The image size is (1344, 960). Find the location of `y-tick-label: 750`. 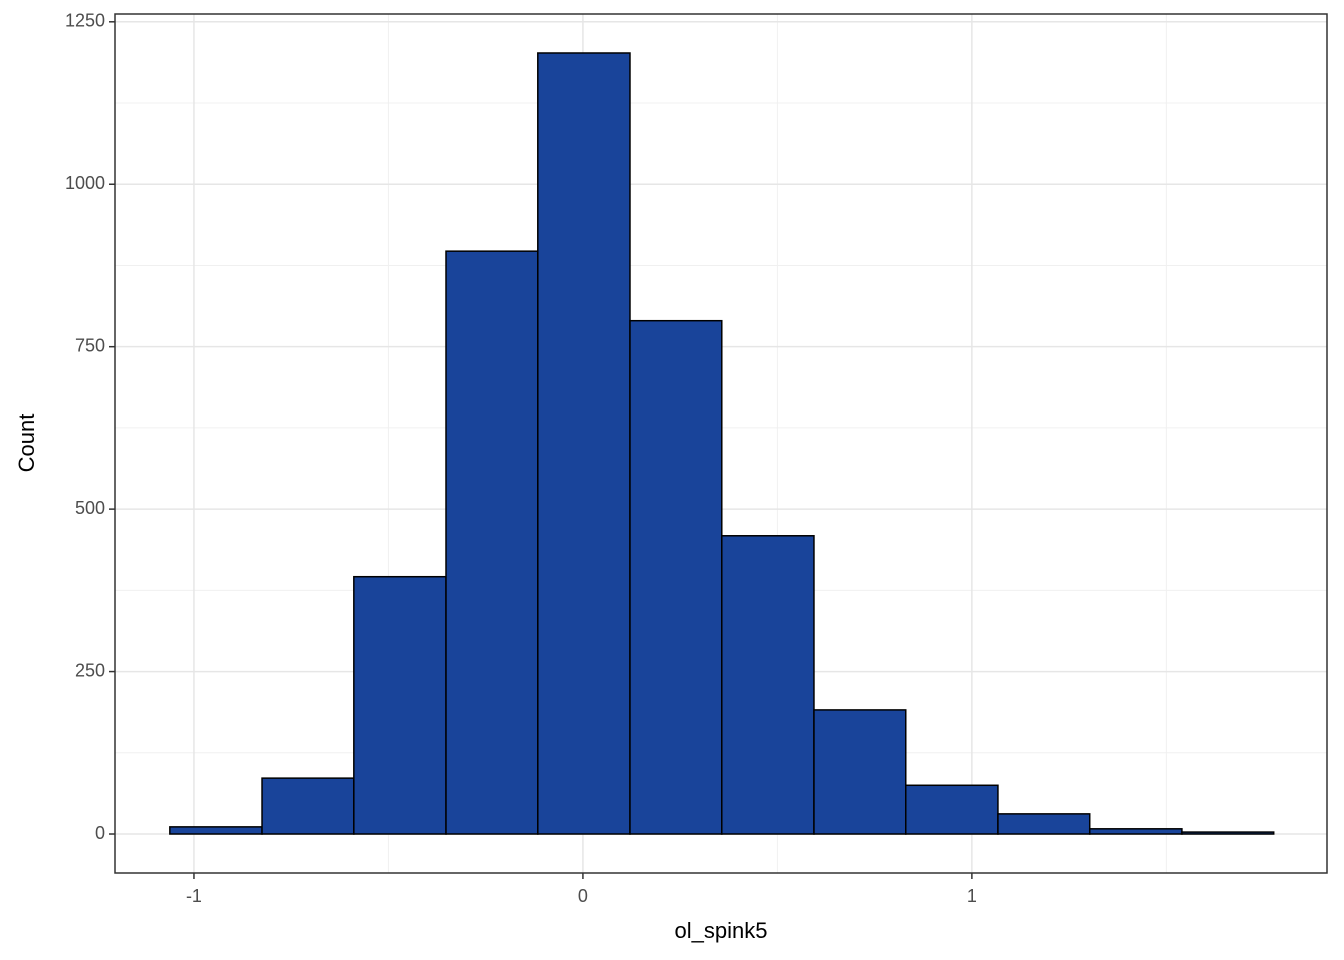

y-tick-label: 750 is located at coordinates (90, 345).